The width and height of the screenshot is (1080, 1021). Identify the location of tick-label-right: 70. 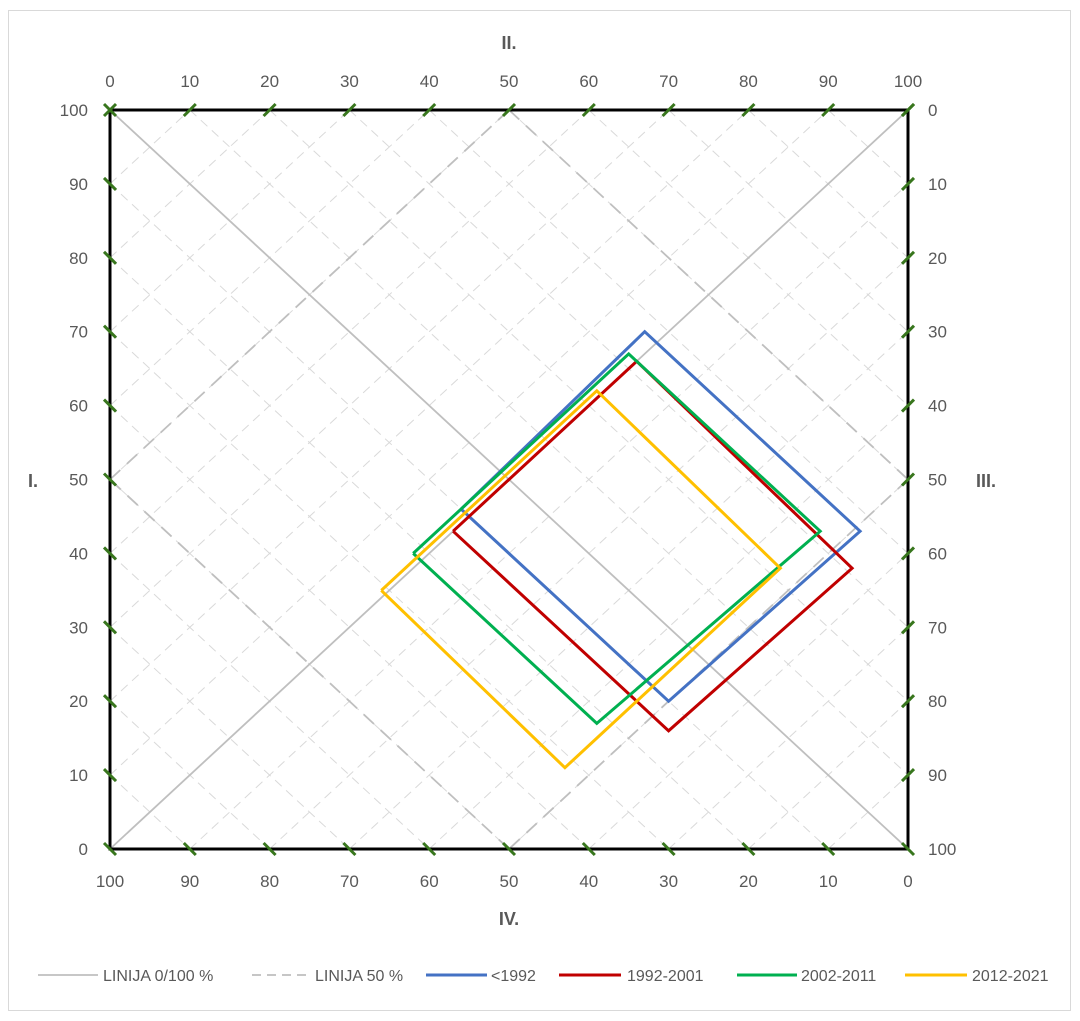
(937, 627).